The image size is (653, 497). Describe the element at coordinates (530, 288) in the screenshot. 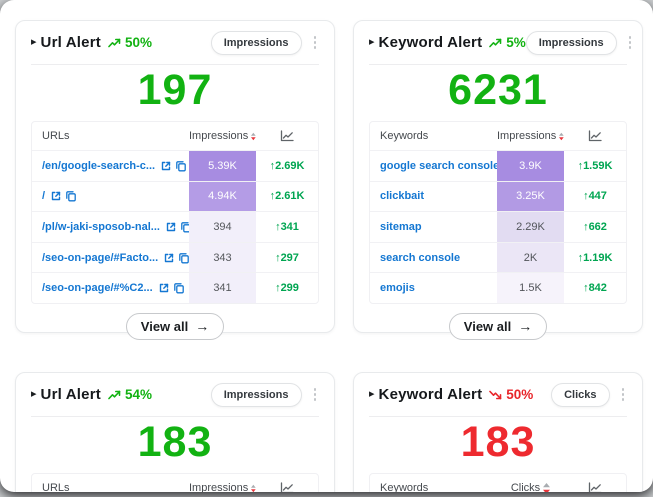

I see `value-cell: 1.5K` at that location.